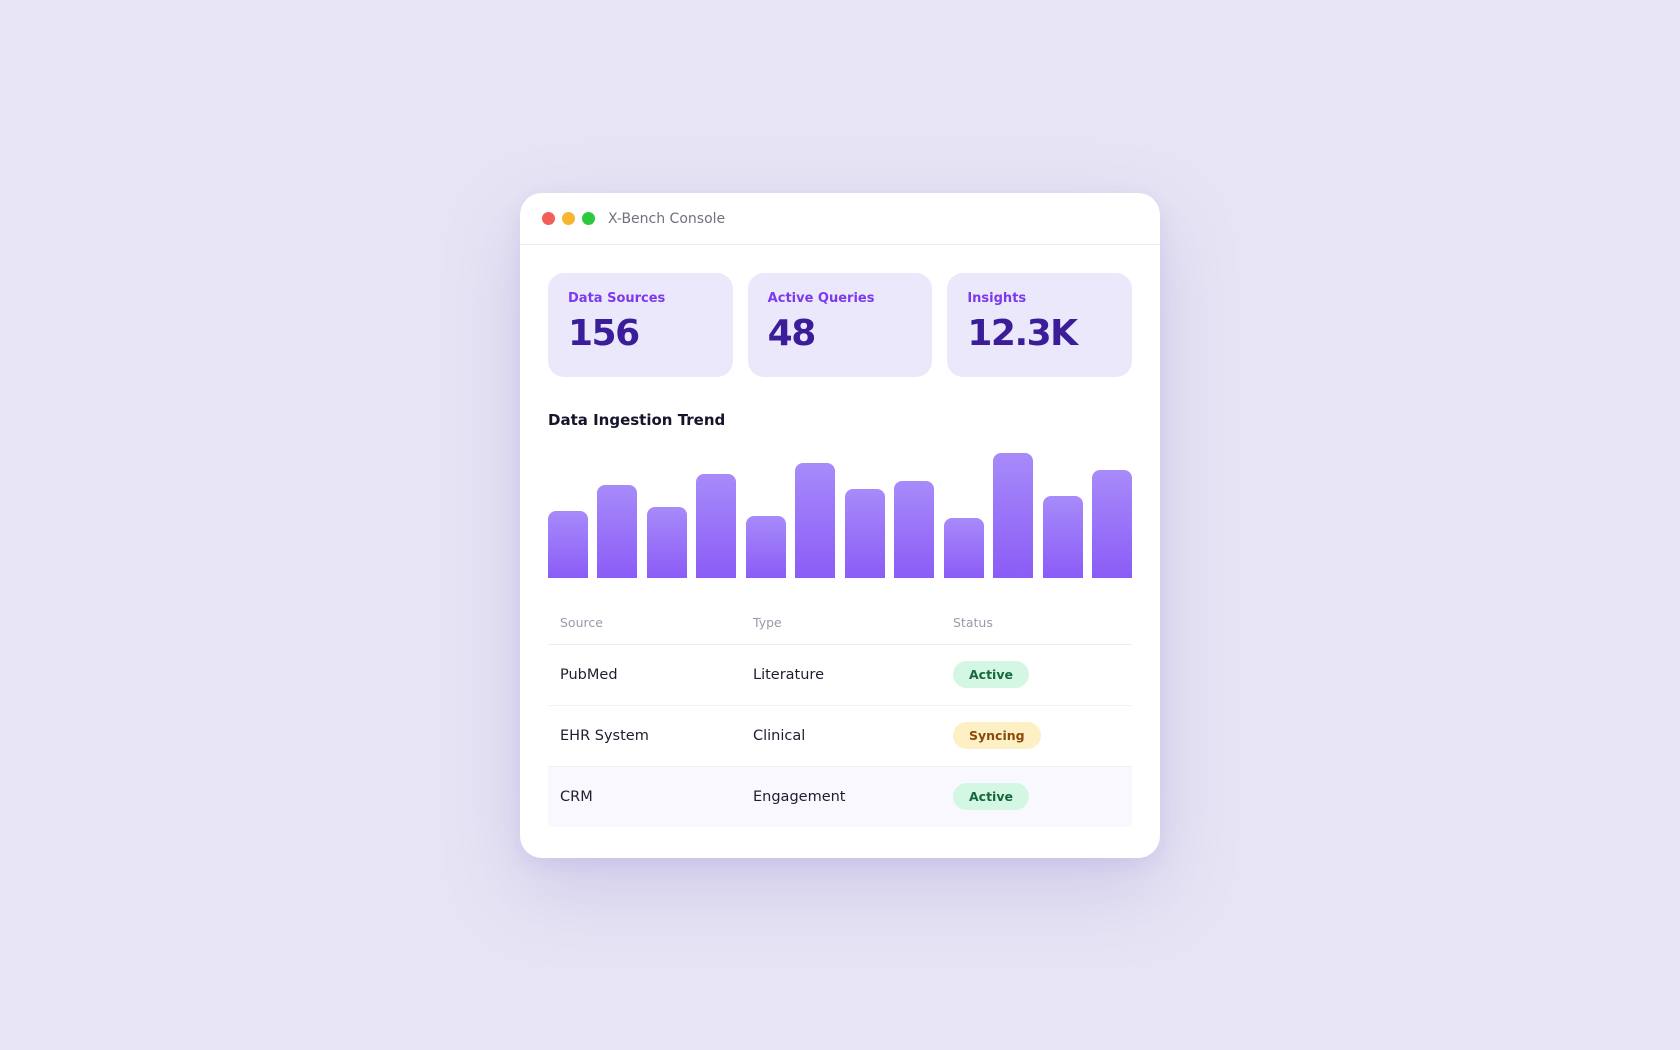  I want to click on table-row: EHR System Clinical Syncing, so click(840, 736).